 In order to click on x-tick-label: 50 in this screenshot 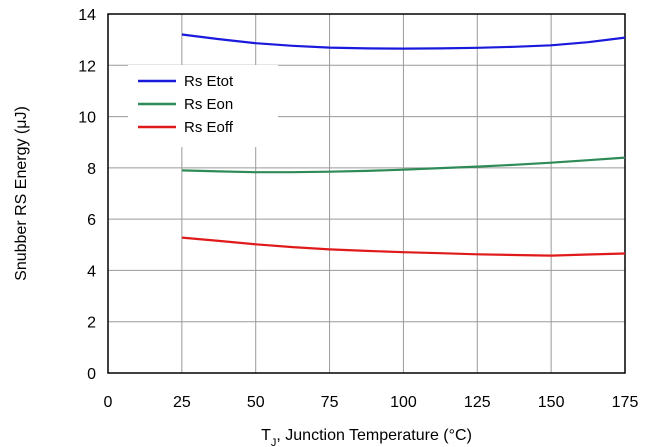, I will do `click(256, 402)`.